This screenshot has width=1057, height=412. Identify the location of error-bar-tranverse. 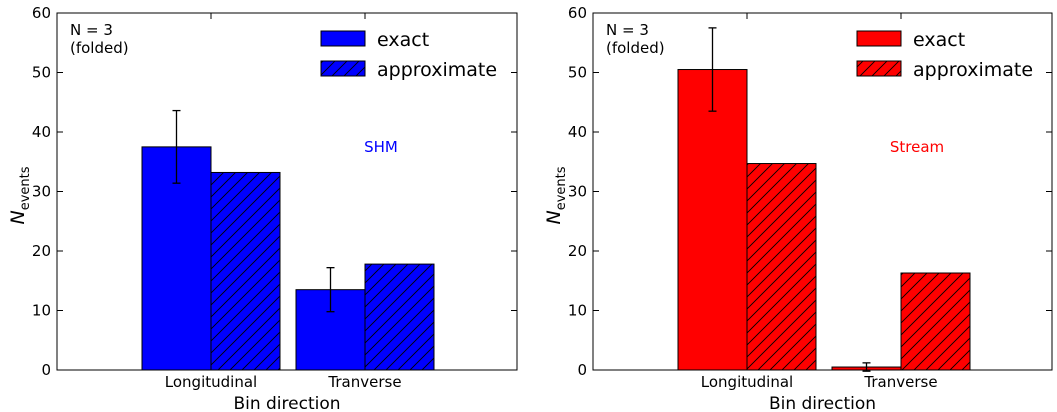
(330, 290).